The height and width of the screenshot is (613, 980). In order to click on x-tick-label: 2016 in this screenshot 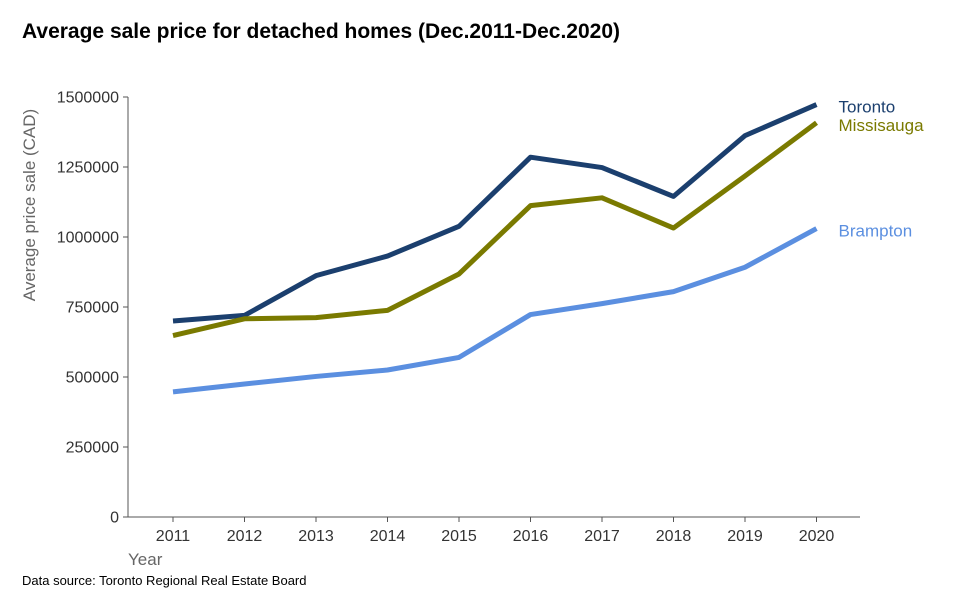, I will do `click(531, 536)`.